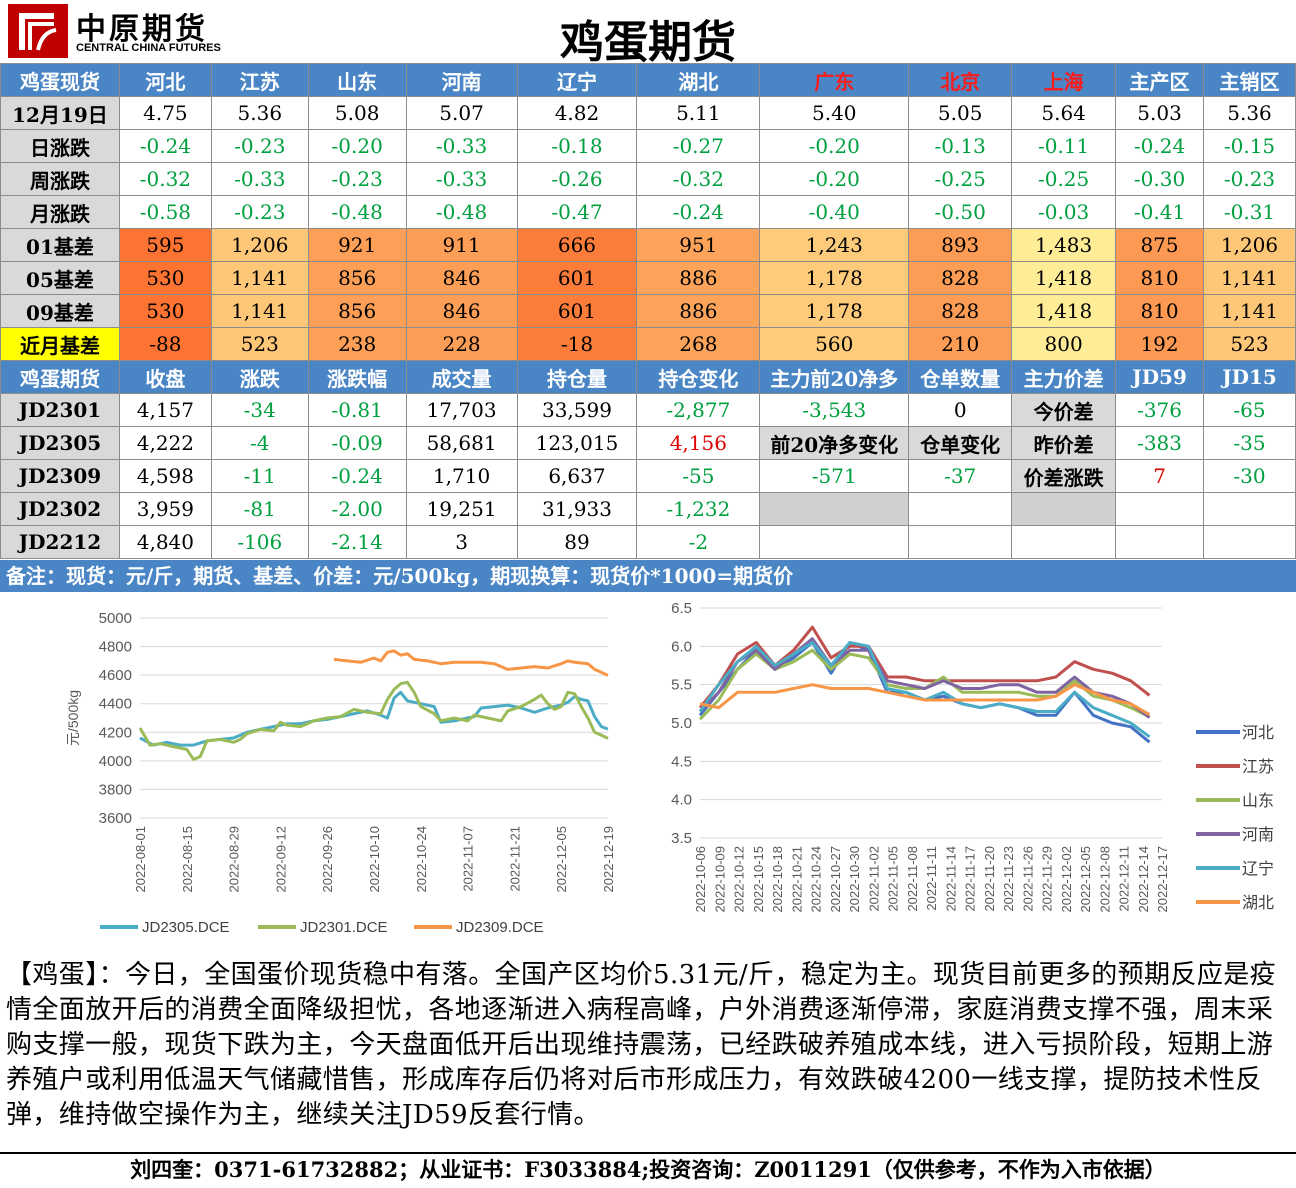 This screenshot has width=1296, height=1188. I want to click on jd59-value: -376, so click(1160, 410).